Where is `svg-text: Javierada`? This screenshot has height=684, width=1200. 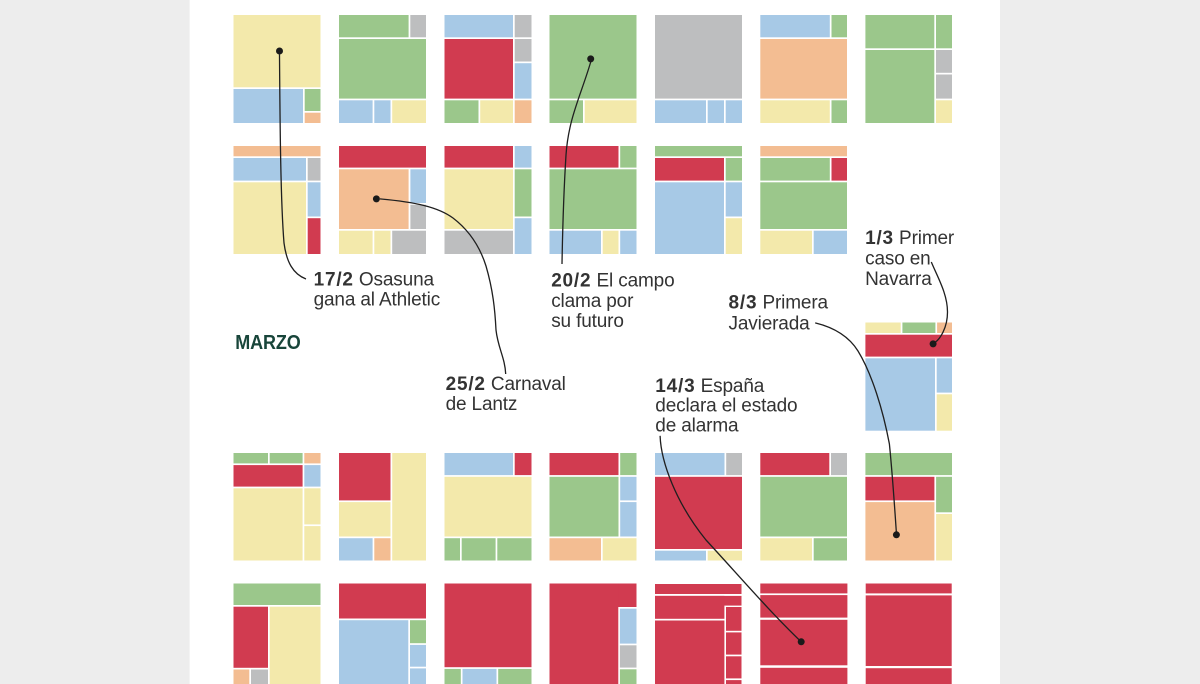
svg-text: Javierada is located at coordinates (770, 323).